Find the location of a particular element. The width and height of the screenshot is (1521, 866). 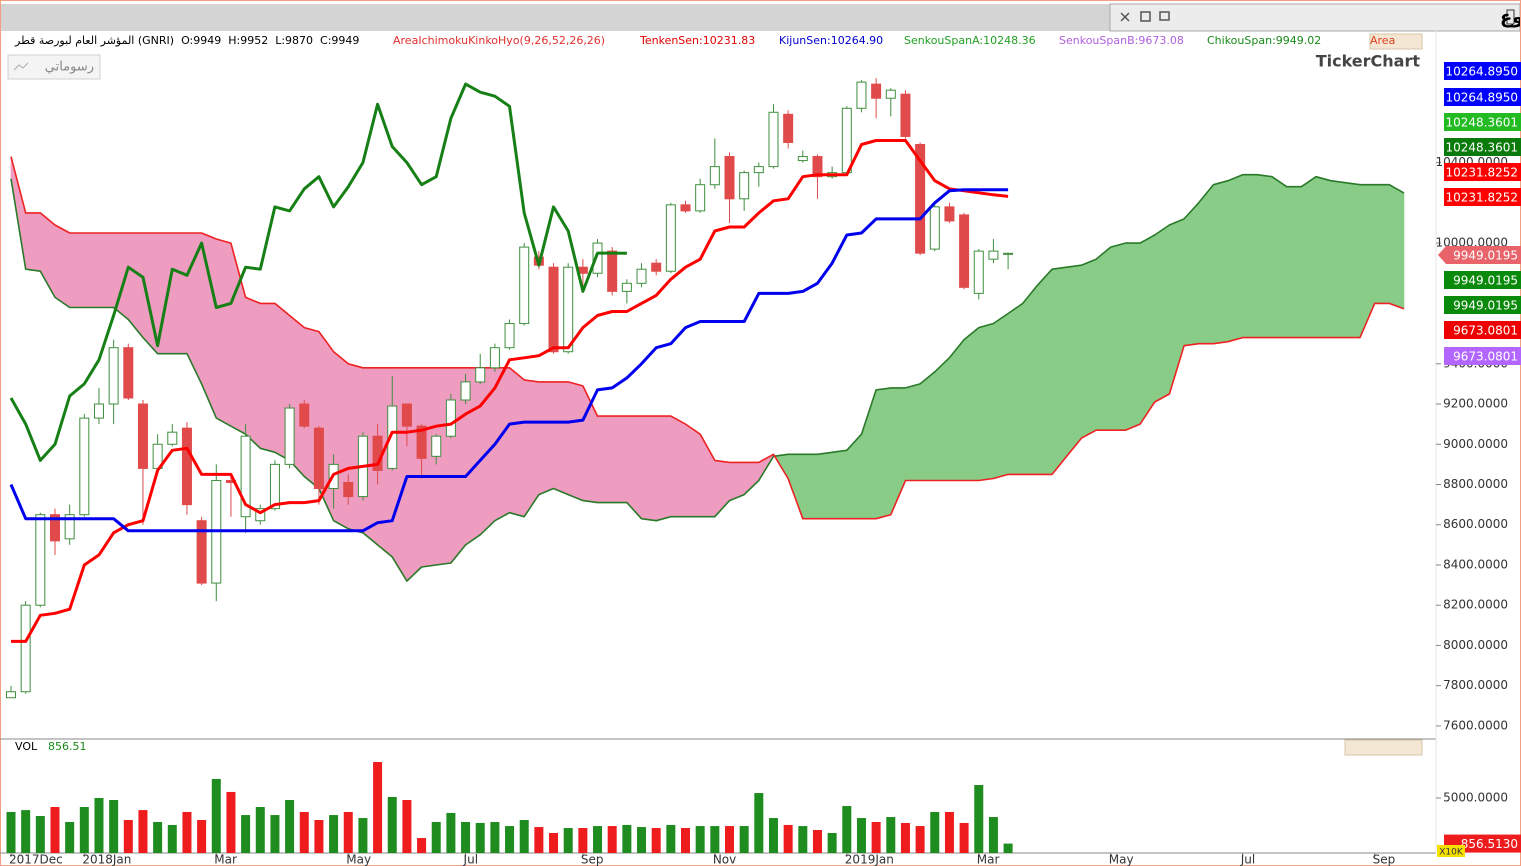

price-pane-controls is located at coordinates (1396, 41).